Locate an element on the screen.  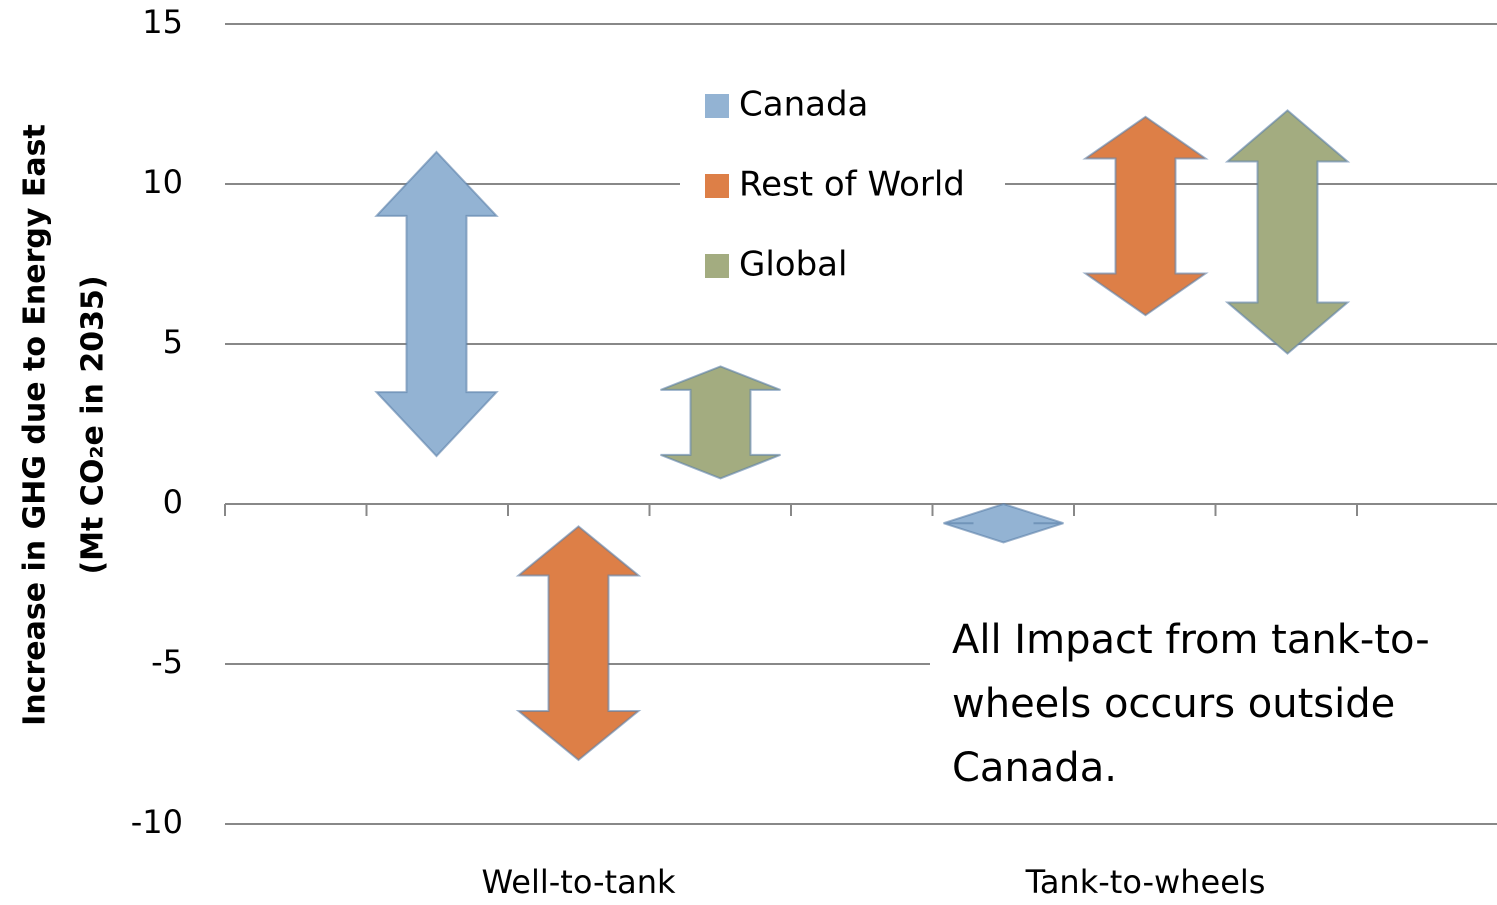
legend-label: Global is located at coordinates (793, 265).